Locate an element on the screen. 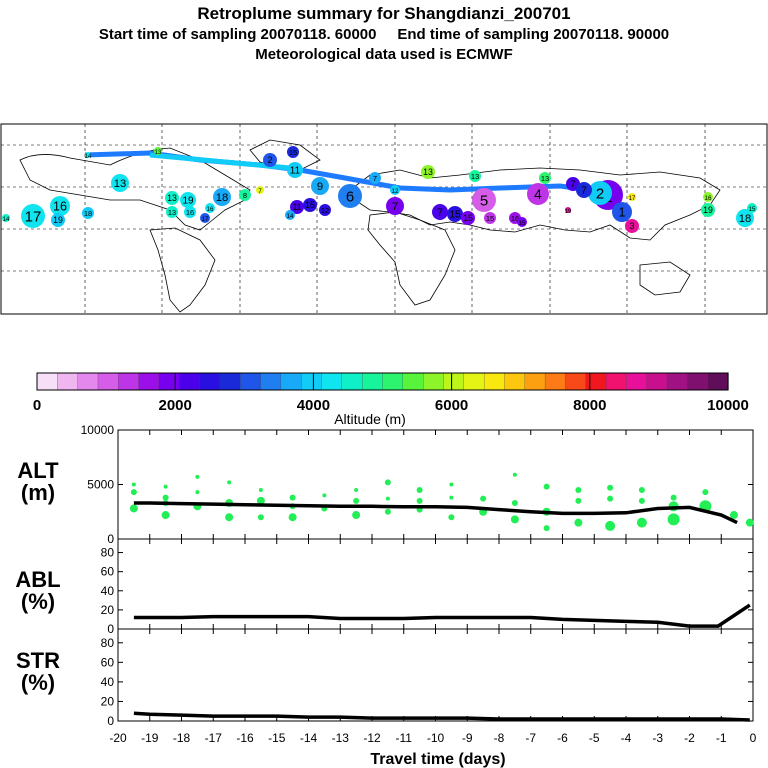 This screenshot has width=768, height=768. panel-2-ylabel-line-1: (%) is located at coordinates (38, 682).